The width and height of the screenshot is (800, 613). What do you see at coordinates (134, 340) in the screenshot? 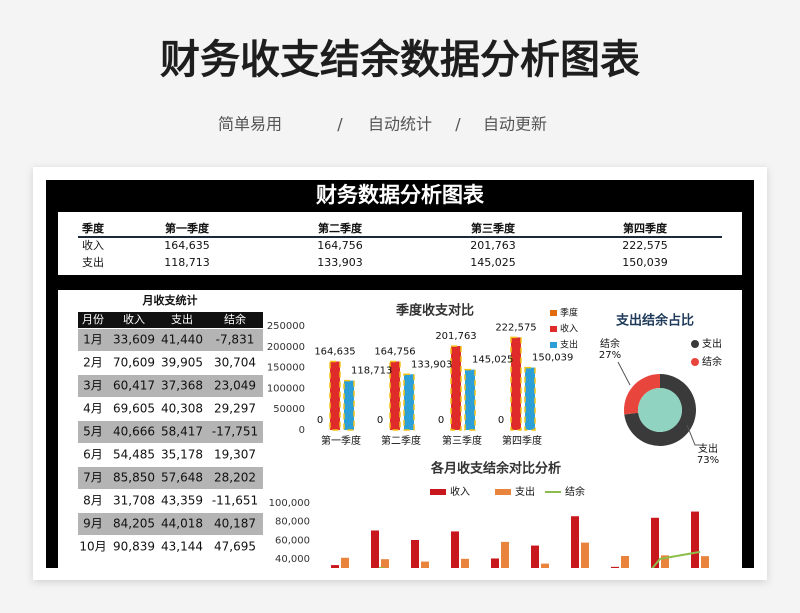
I see `table-cell: 33,609` at bounding box center [134, 340].